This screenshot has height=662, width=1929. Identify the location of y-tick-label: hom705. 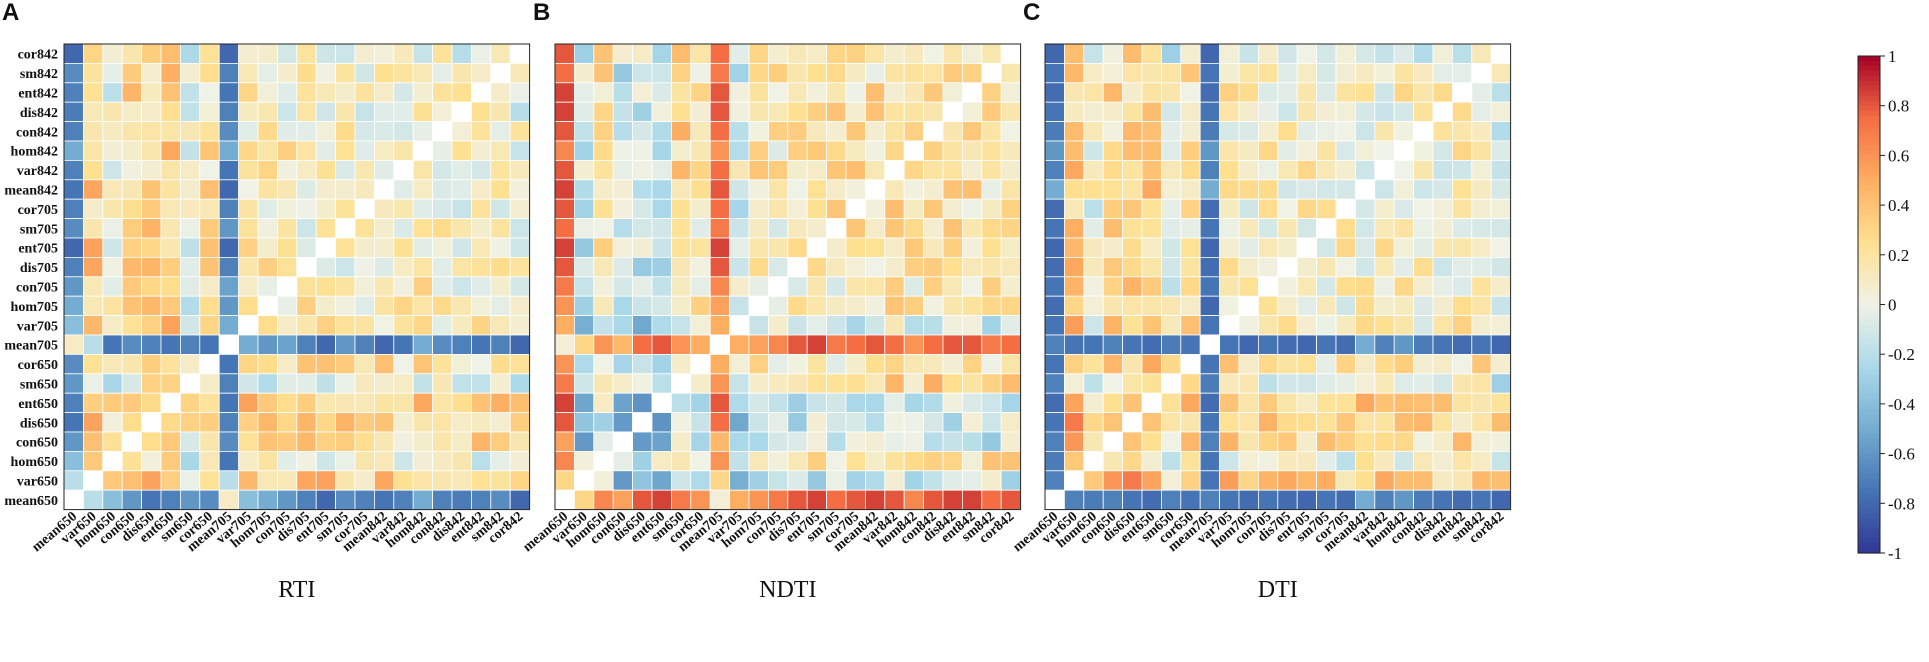
(34, 307).